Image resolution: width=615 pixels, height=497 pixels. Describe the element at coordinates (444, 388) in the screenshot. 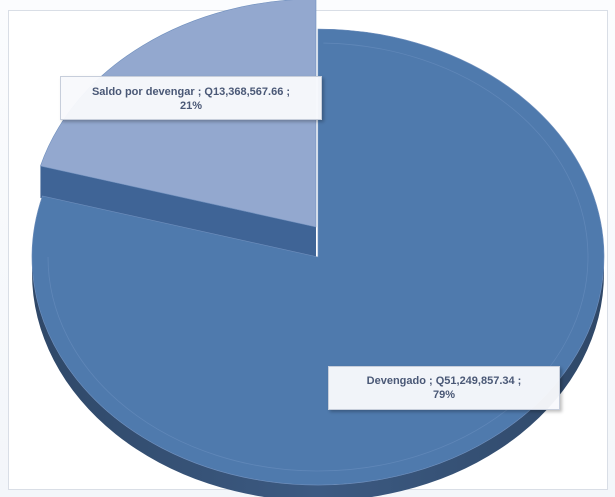

I see `data-label-devengado: Devengado ; Q51,249,857.34 ; 79%` at that location.